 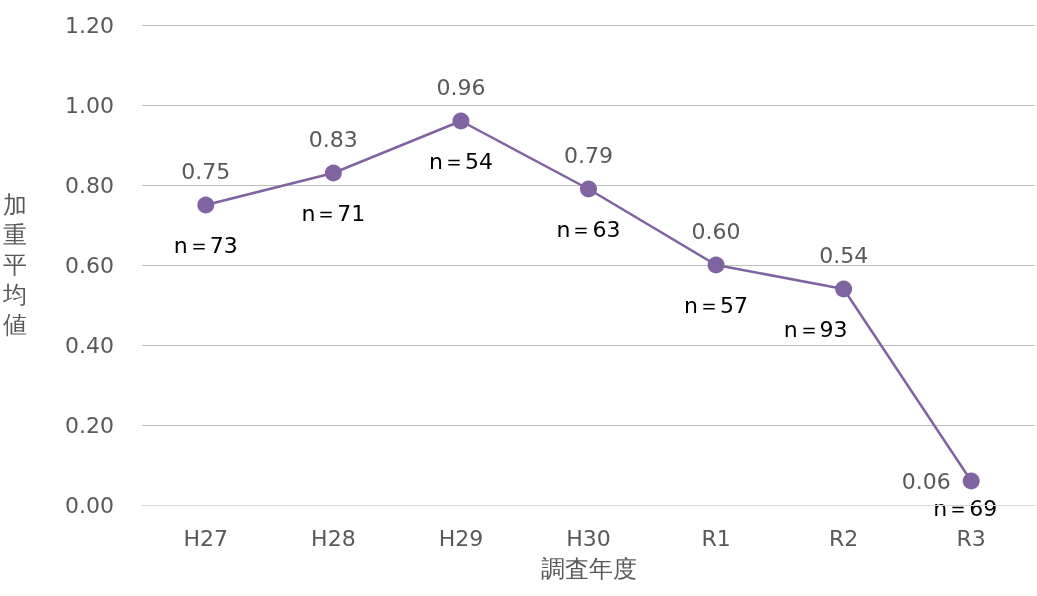 What do you see at coordinates (588, 155) in the screenshot?
I see `data-label: 0.79` at bounding box center [588, 155].